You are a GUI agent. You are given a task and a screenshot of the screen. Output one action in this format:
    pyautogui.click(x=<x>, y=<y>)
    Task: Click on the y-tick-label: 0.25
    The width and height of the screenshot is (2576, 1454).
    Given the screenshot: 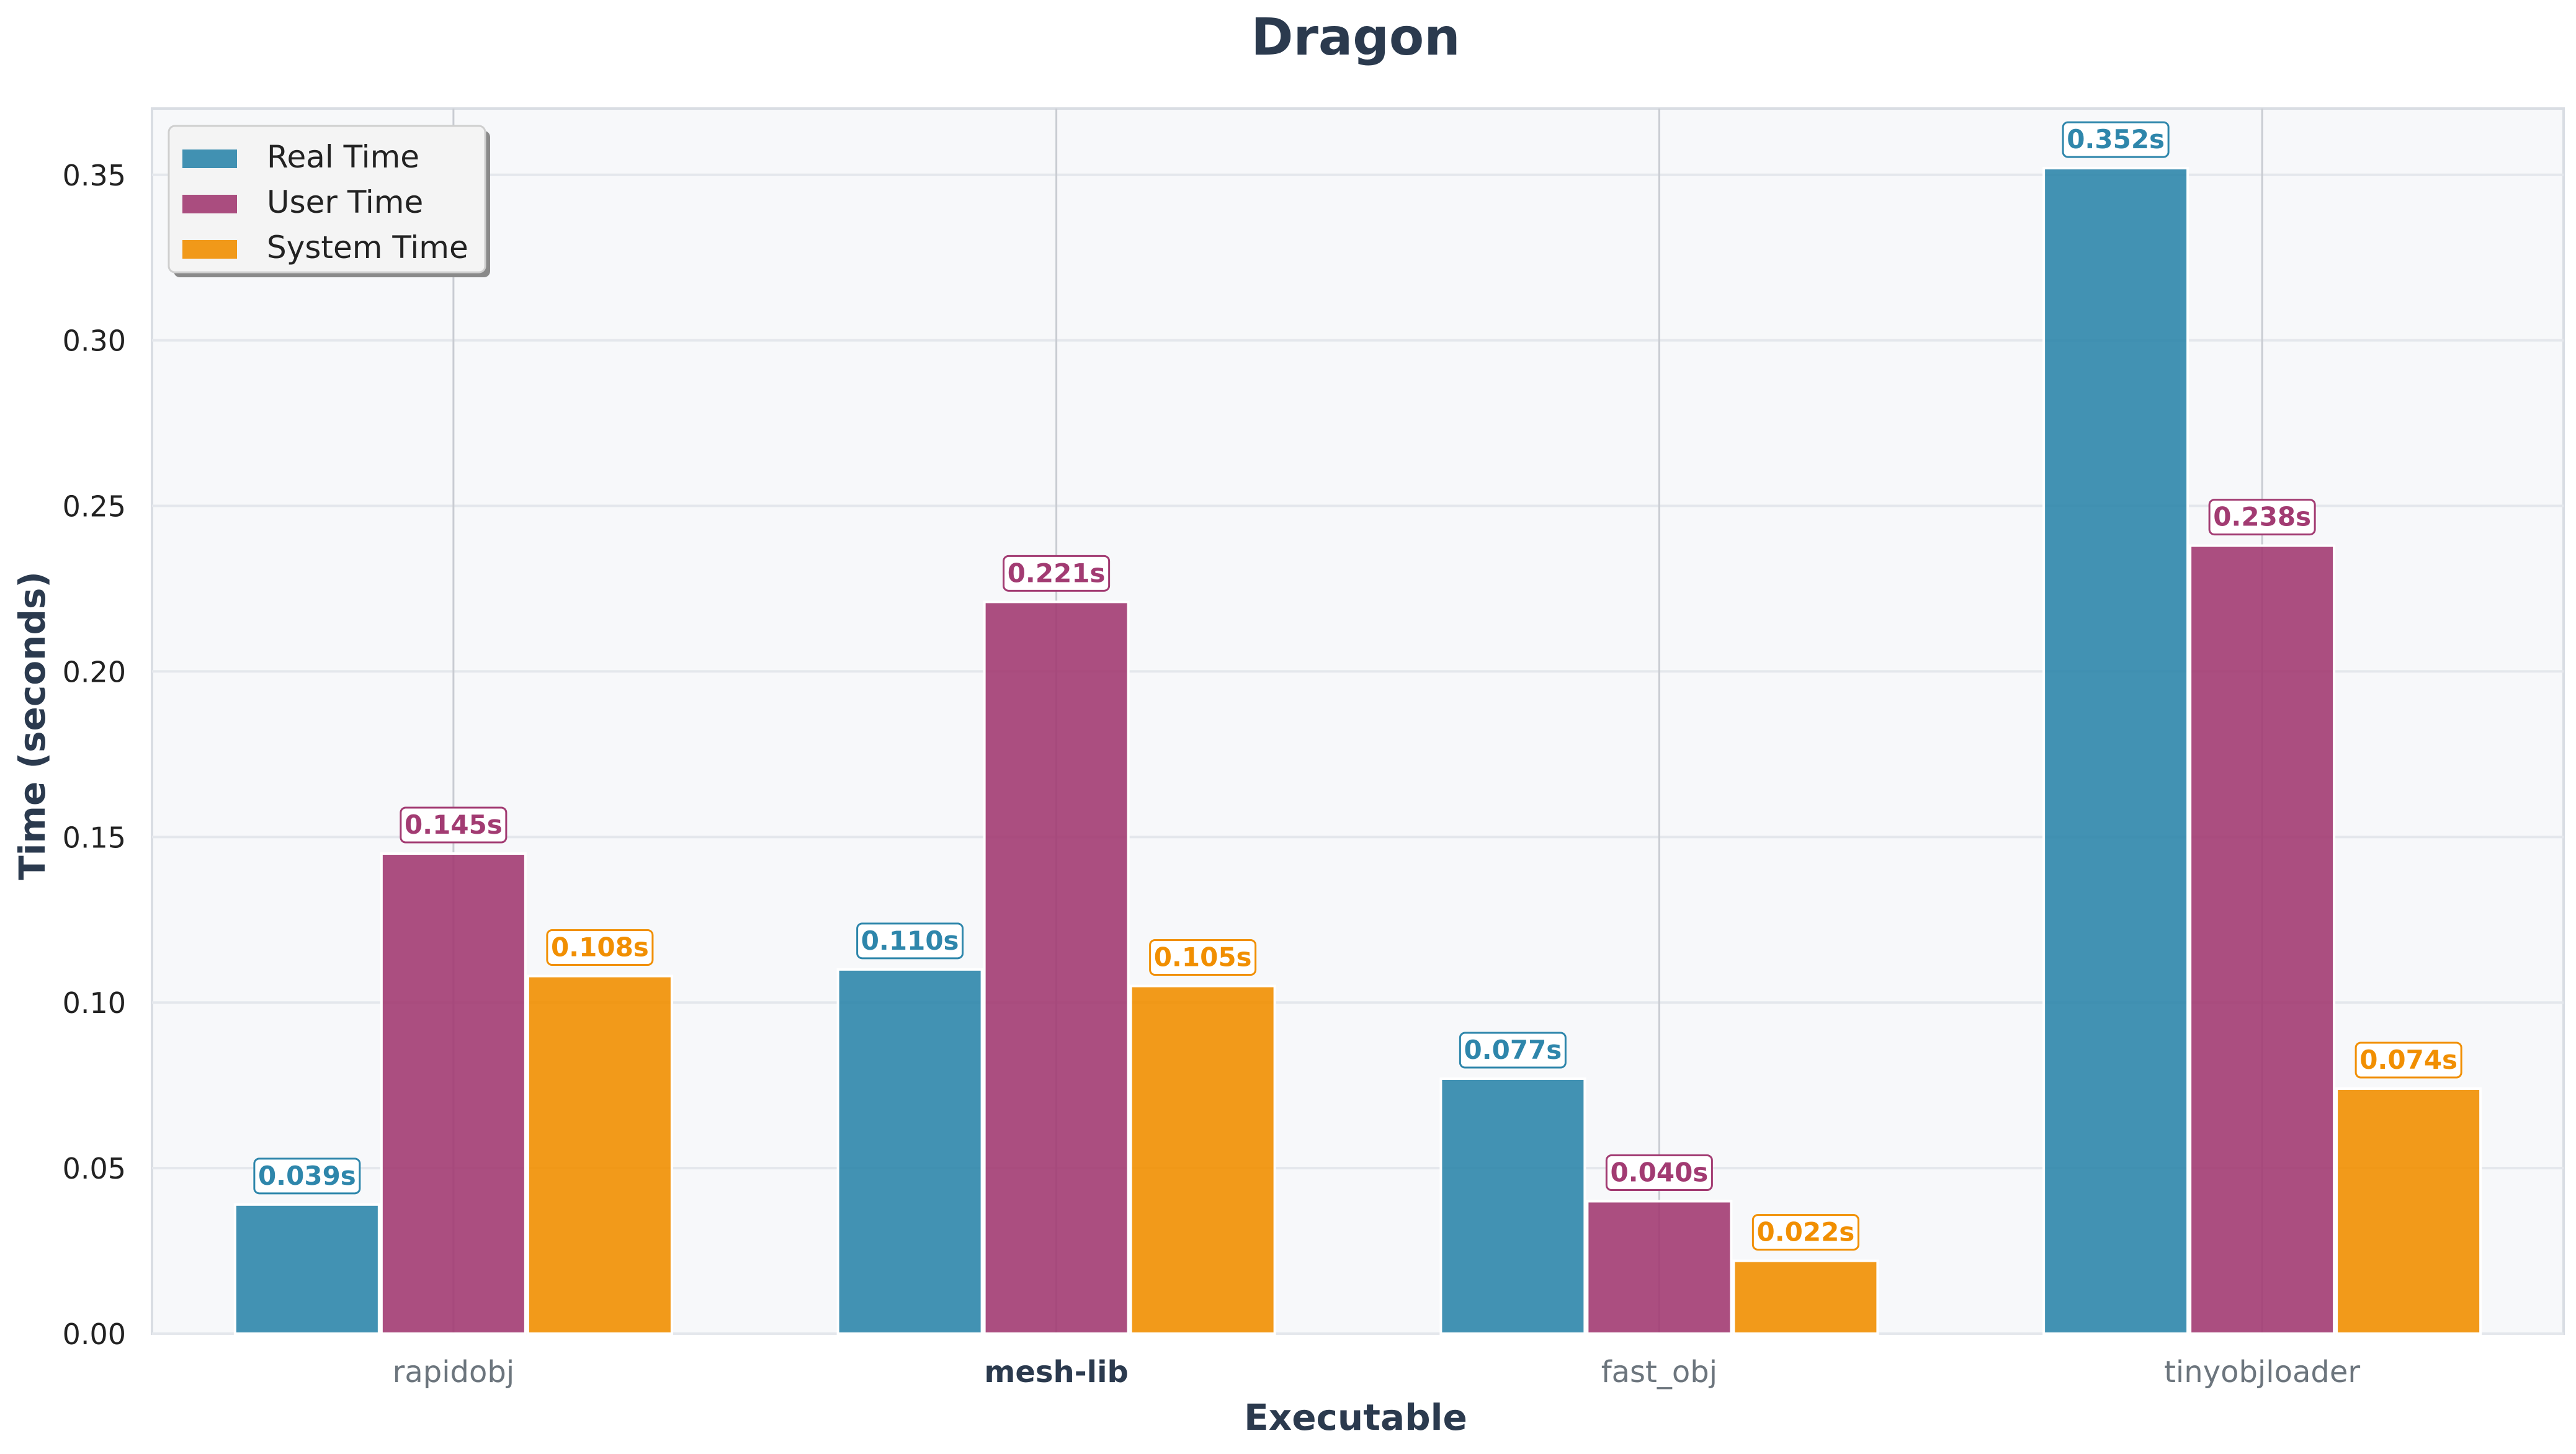 What is the action you would take?
    pyautogui.click(x=94, y=507)
    